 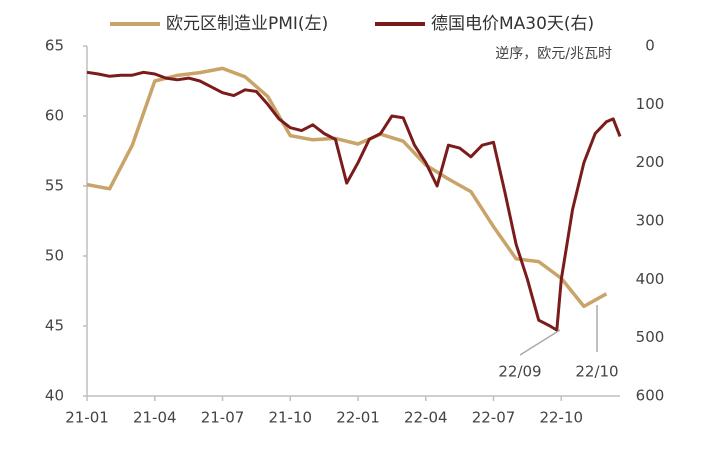 What do you see at coordinates (54, 186) in the screenshot?
I see `y-tick-label: 55` at bounding box center [54, 186].